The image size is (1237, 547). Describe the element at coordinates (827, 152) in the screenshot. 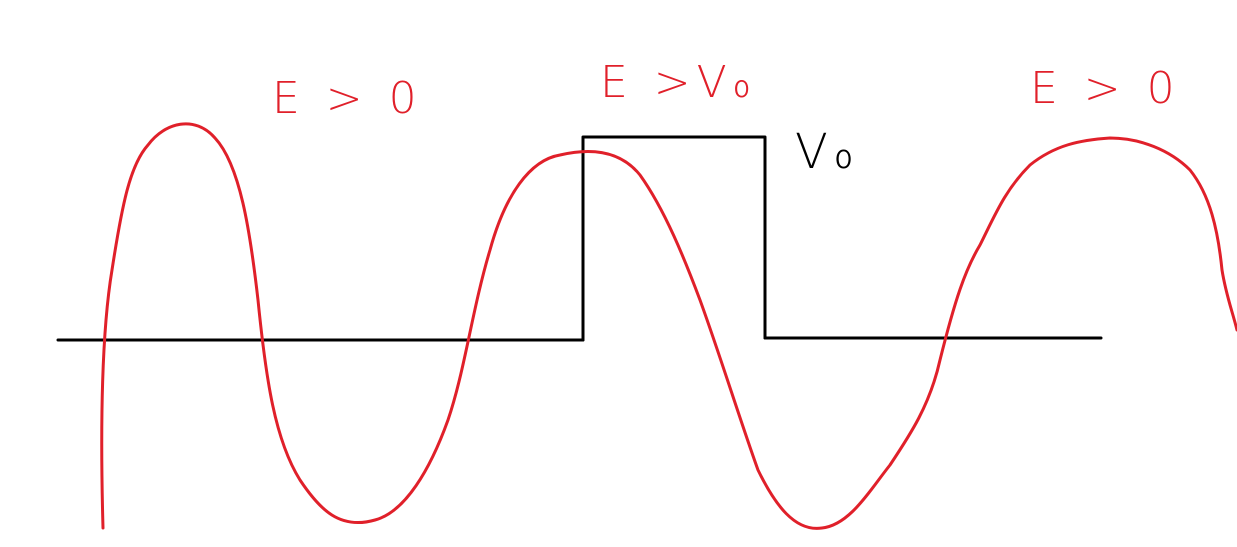

I see `barrier-height-label: V₀` at that location.